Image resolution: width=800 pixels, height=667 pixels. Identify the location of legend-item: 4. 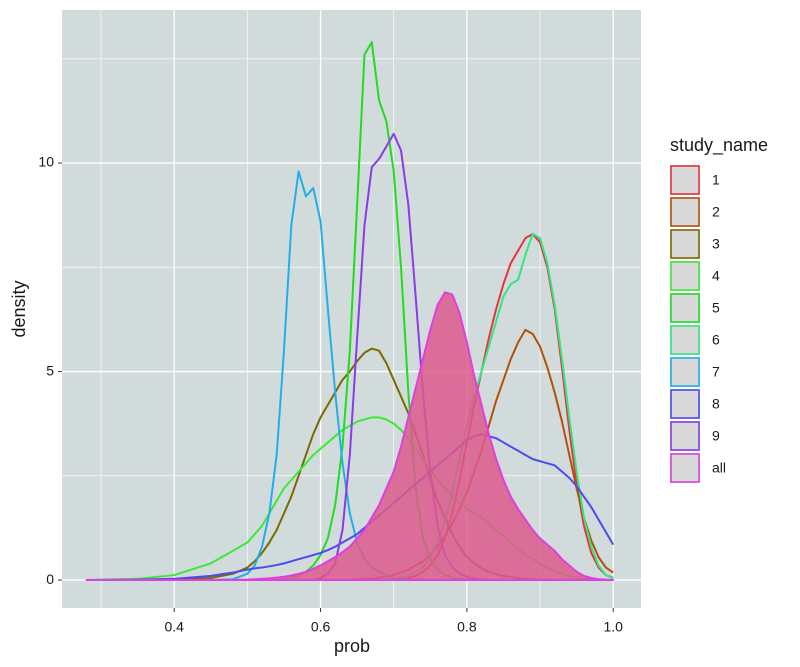
(695, 276).